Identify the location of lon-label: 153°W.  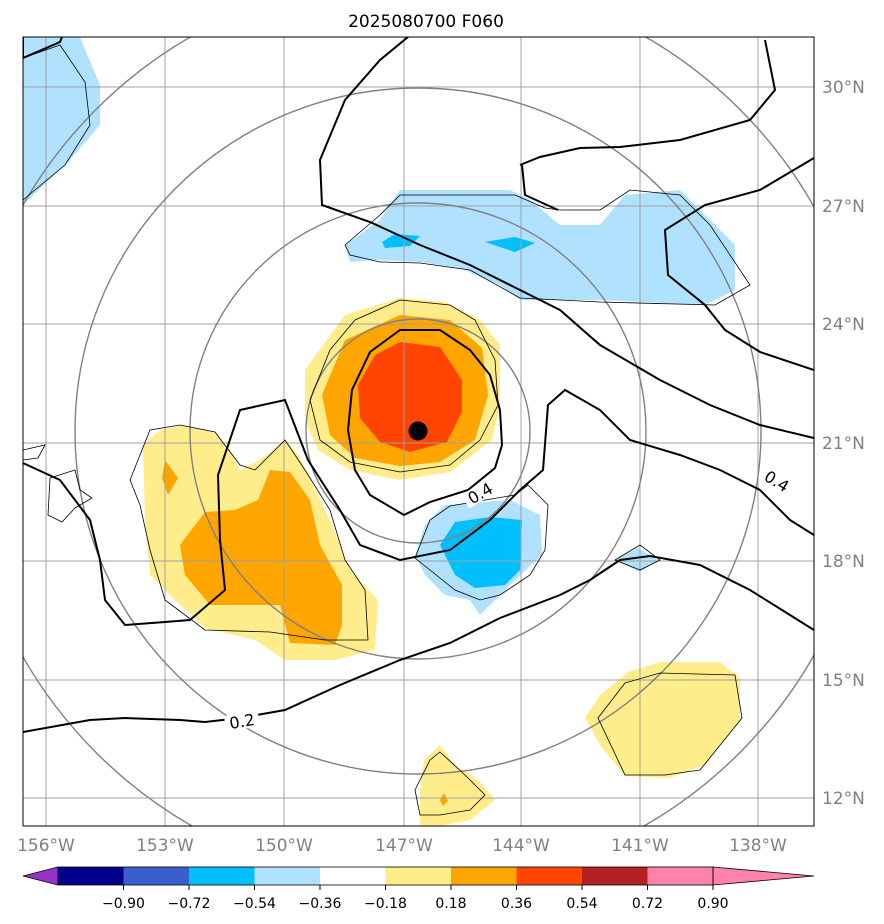
(165, 846).